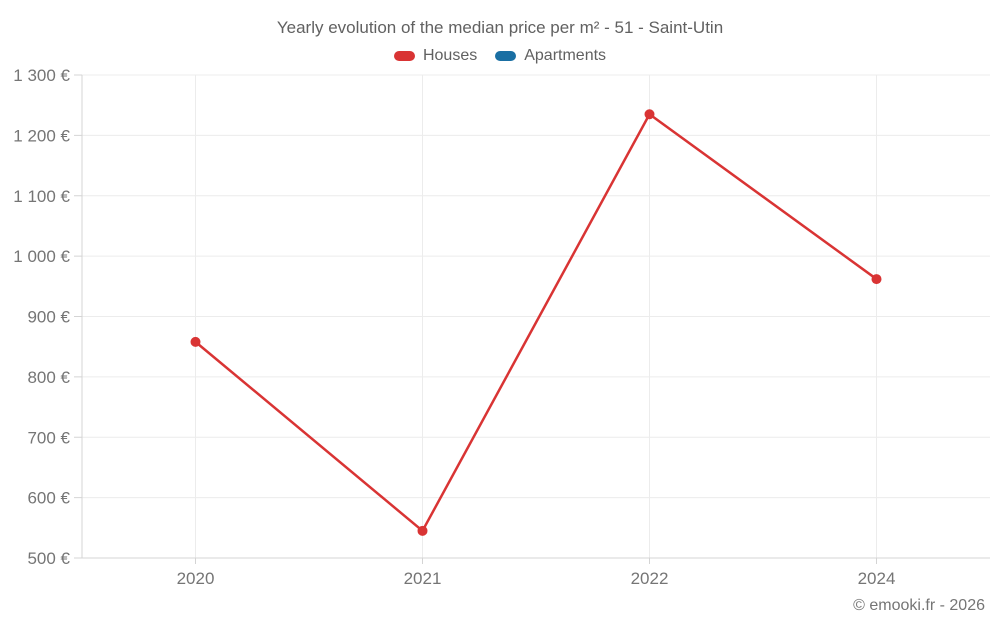 This screenshot has height=625, width=1000. I want to click on legend-item-houses: Houses, so click(435, 56).